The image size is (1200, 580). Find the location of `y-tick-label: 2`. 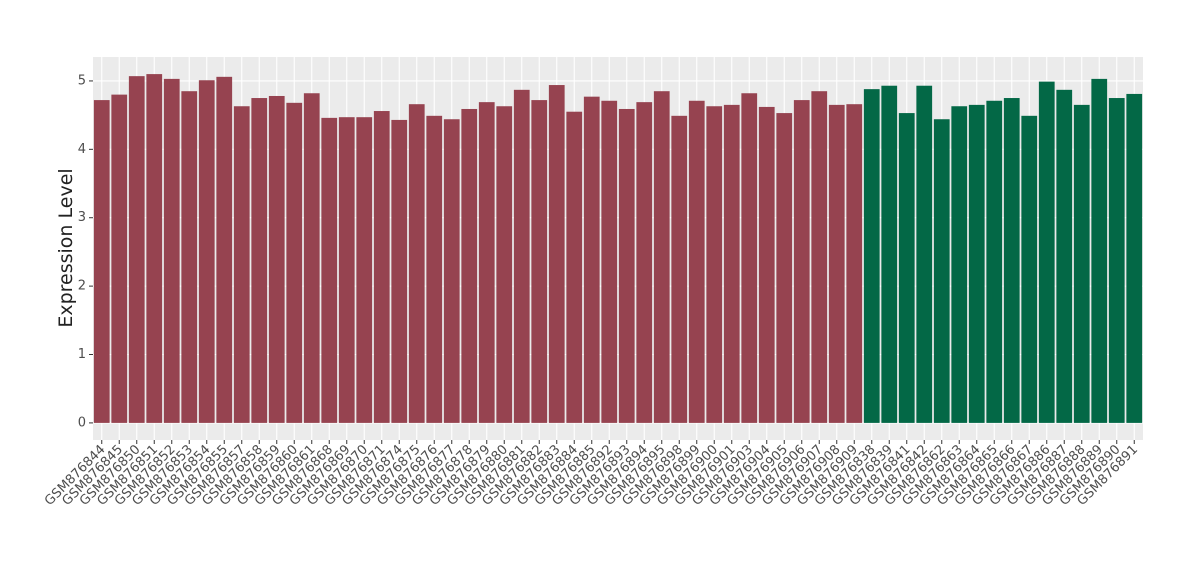

y-tick-label: 2 is located at coordinates (82, 286).